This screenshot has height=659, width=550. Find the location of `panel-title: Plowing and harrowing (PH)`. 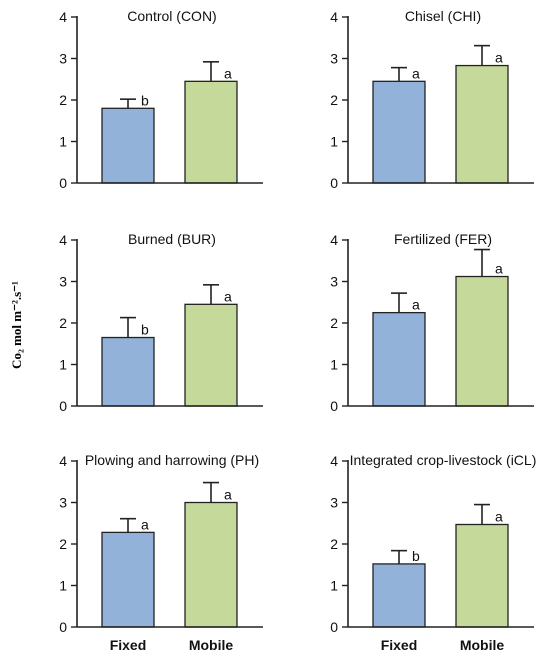

panel-title: Plowing and harrowing (PH) is located at coordinates (172, 460).